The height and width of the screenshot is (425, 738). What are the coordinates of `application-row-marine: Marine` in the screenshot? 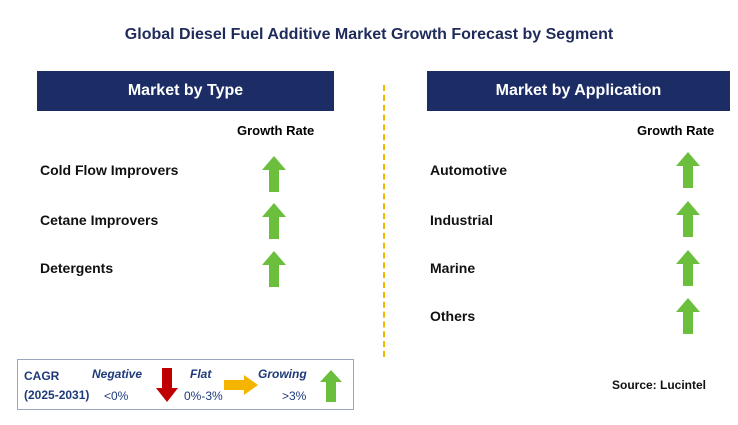 It's located at (453, 268).